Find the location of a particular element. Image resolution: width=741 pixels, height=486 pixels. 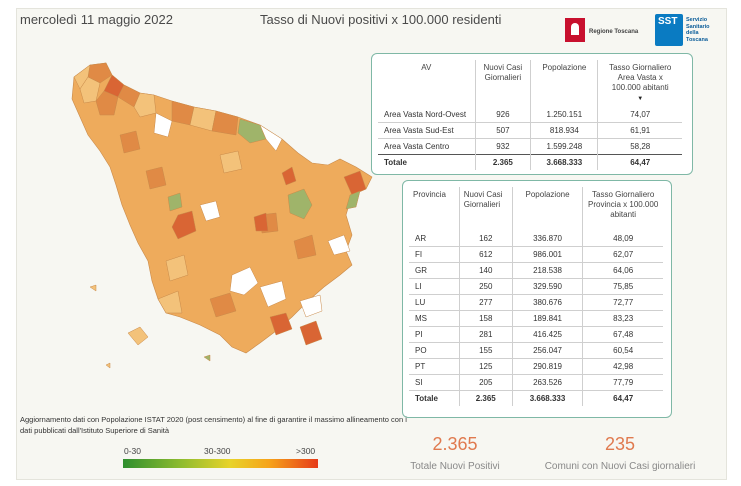

cell: 256.047 is located at coordinates (547, 350).